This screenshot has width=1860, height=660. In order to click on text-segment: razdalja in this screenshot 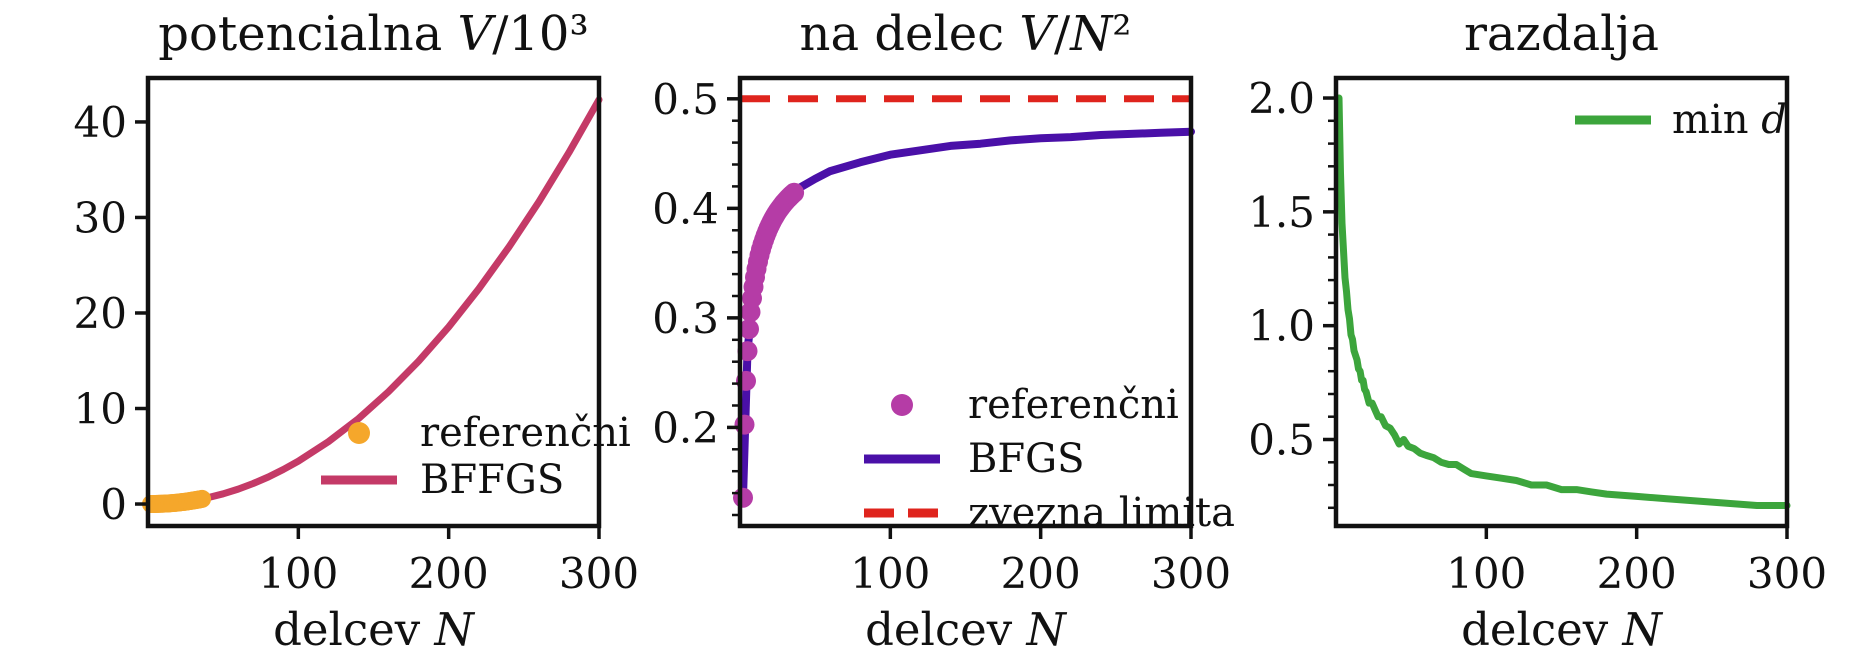, I will do `click(1561, 34)`.